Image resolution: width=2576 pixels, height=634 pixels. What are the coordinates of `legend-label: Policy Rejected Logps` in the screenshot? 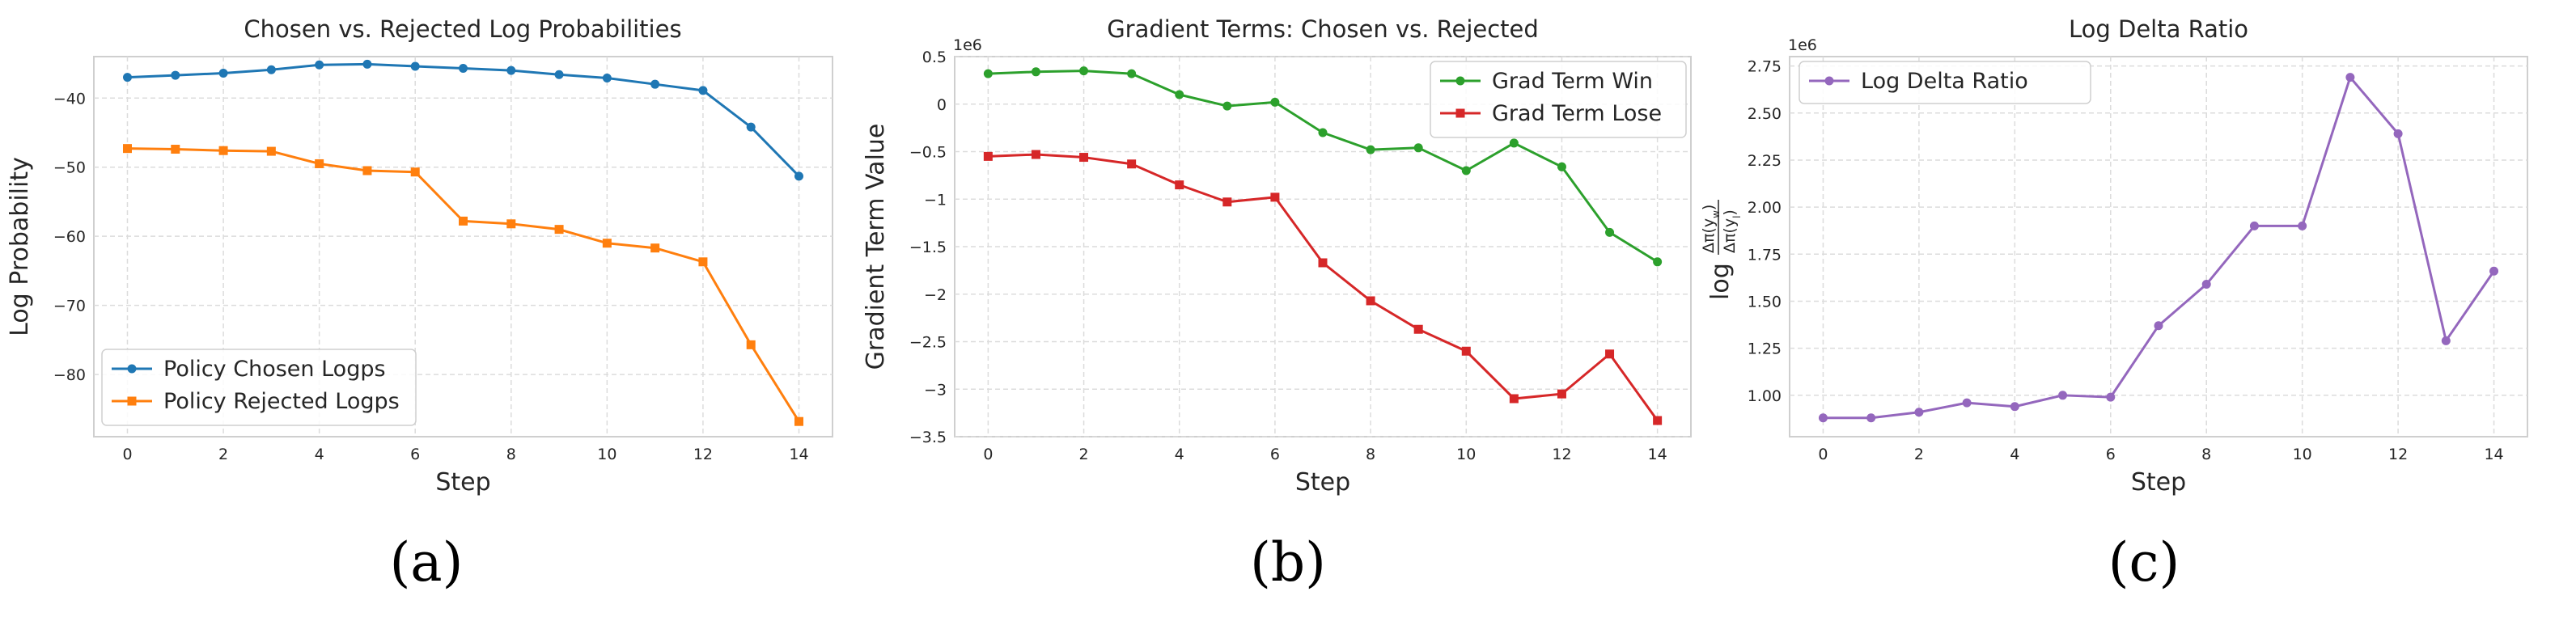 It's located at (281, 401).